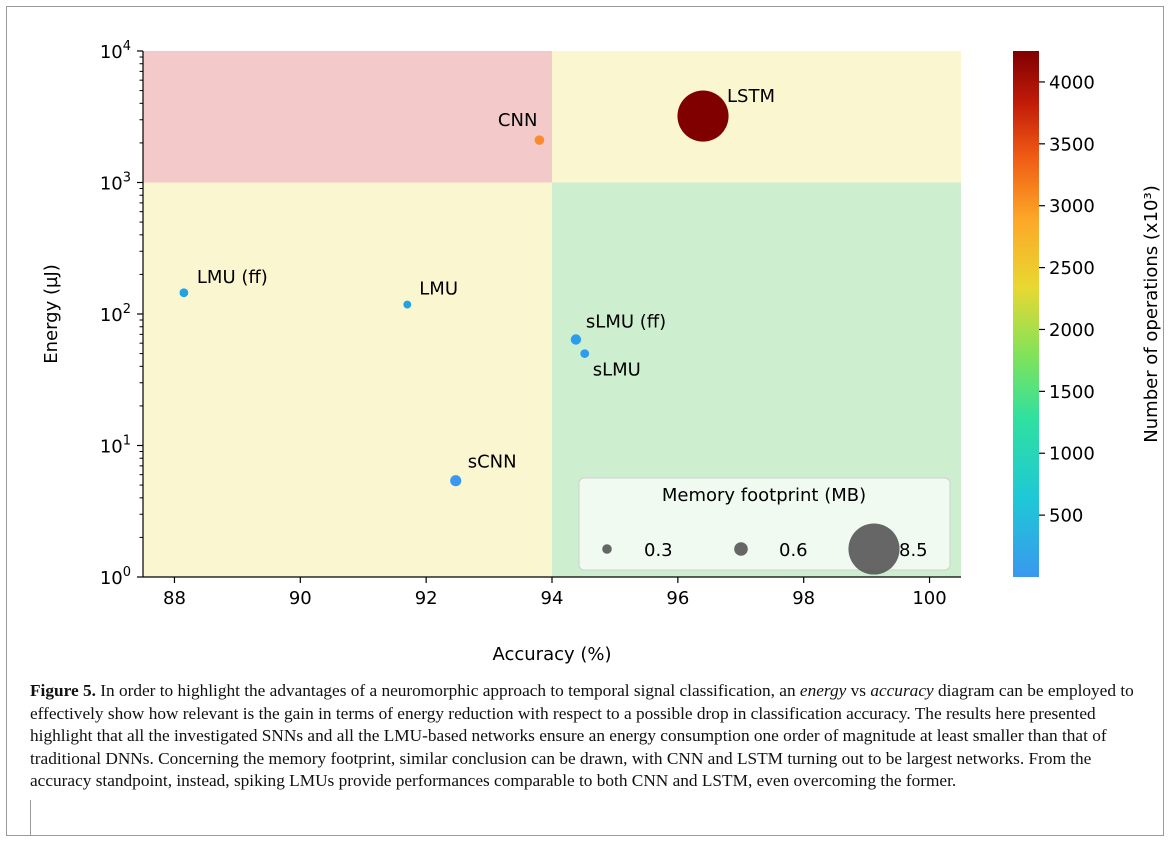 The image size is (1173, 842). I want to click on colorbar-label: Number of operations (x10³), so click(1151, 313).